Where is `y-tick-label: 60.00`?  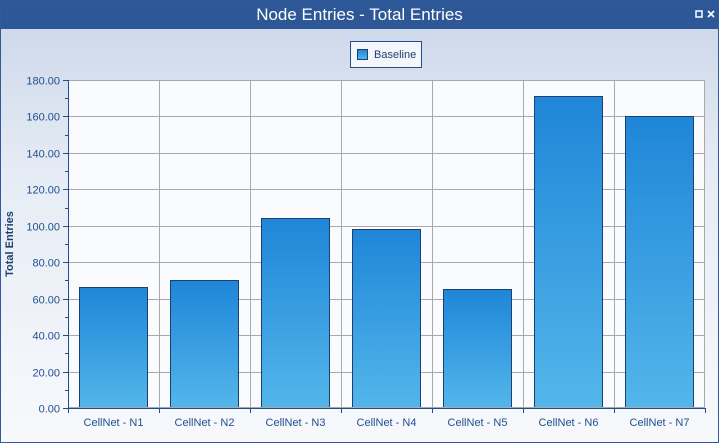
y-tick-label: 60.00 is located at coordinates (46, 301).